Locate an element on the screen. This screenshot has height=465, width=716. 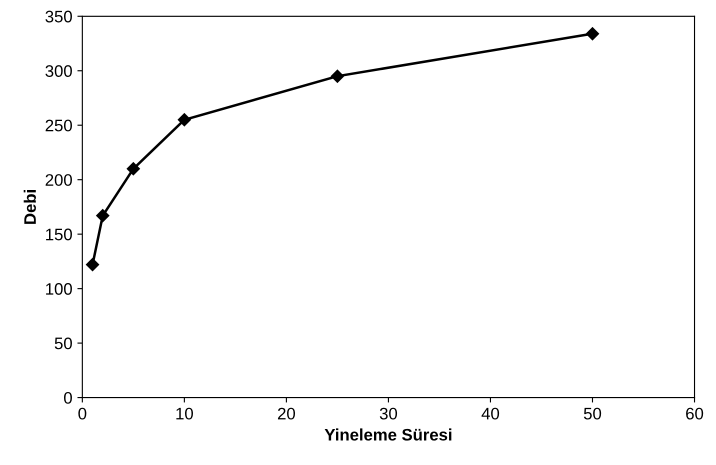
y-tick-label: 0 is located at coordinates (68, 398).